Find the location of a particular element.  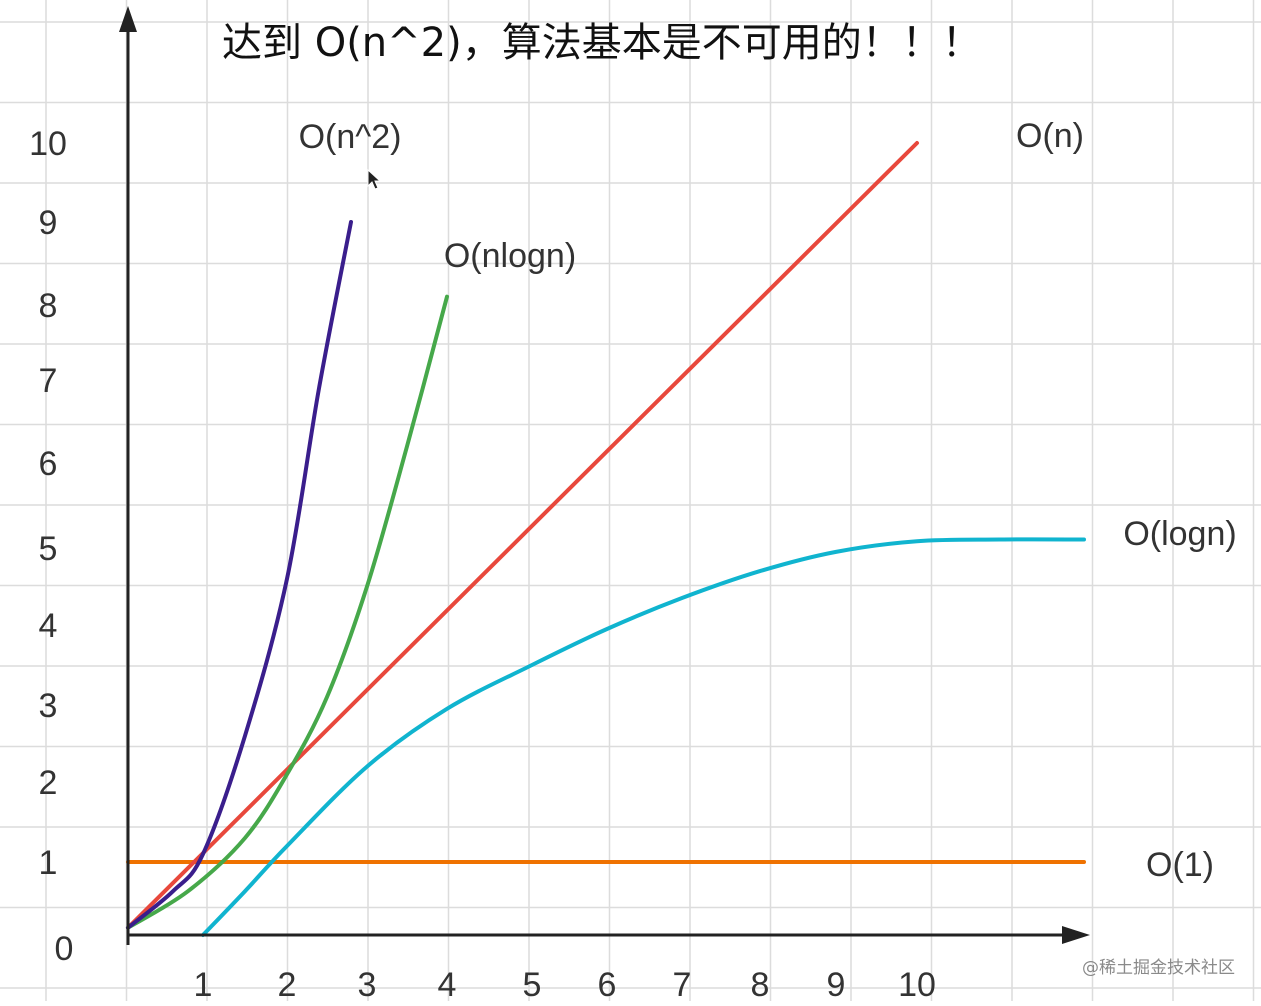

y-tick-label: 6 is located at coordinates (48, 464).